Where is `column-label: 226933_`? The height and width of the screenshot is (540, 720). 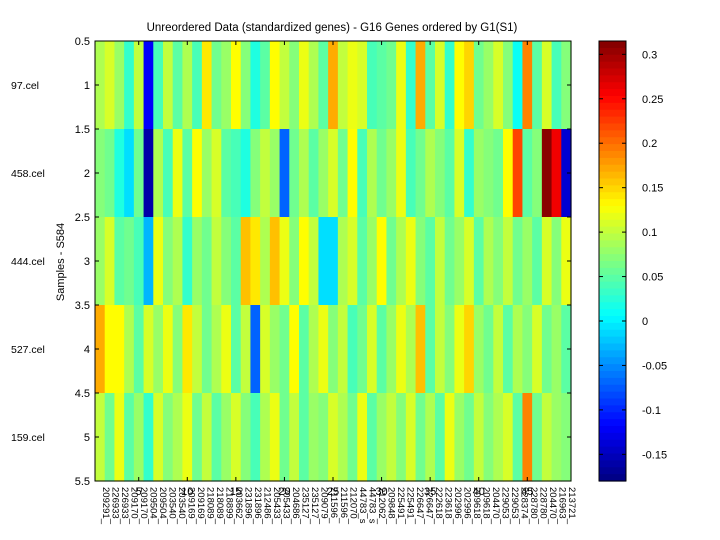 column-label: 226933_ is located at coordinates (114, 506).